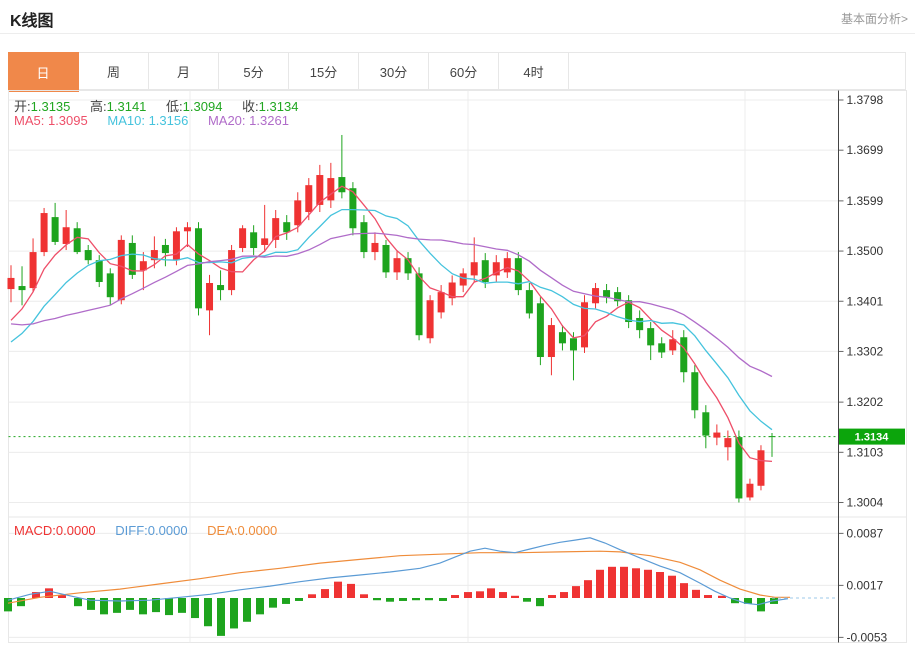 The height and width of the screenshot is (647, 915). What do you see at coordinates (278, 106) in the screenshot?
I see `close-value: 1.3134` at bounding box center [278, 106].